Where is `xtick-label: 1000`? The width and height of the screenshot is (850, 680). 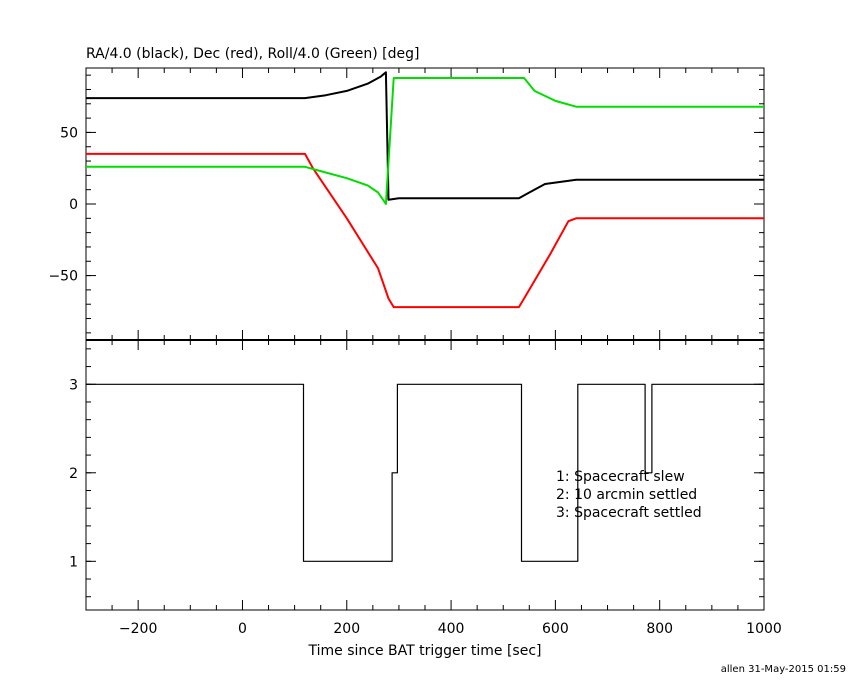 xtick-label: 1000 is located at coordinates (764, 629).